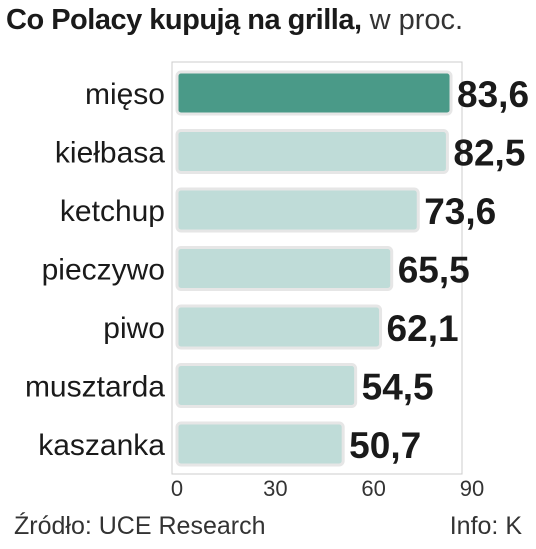 This screenshot has height=549, width=536. Describe the element at coordinates (140, 526) in the screenshot. I see `source-note: Źródło: UCE Research` at that location.